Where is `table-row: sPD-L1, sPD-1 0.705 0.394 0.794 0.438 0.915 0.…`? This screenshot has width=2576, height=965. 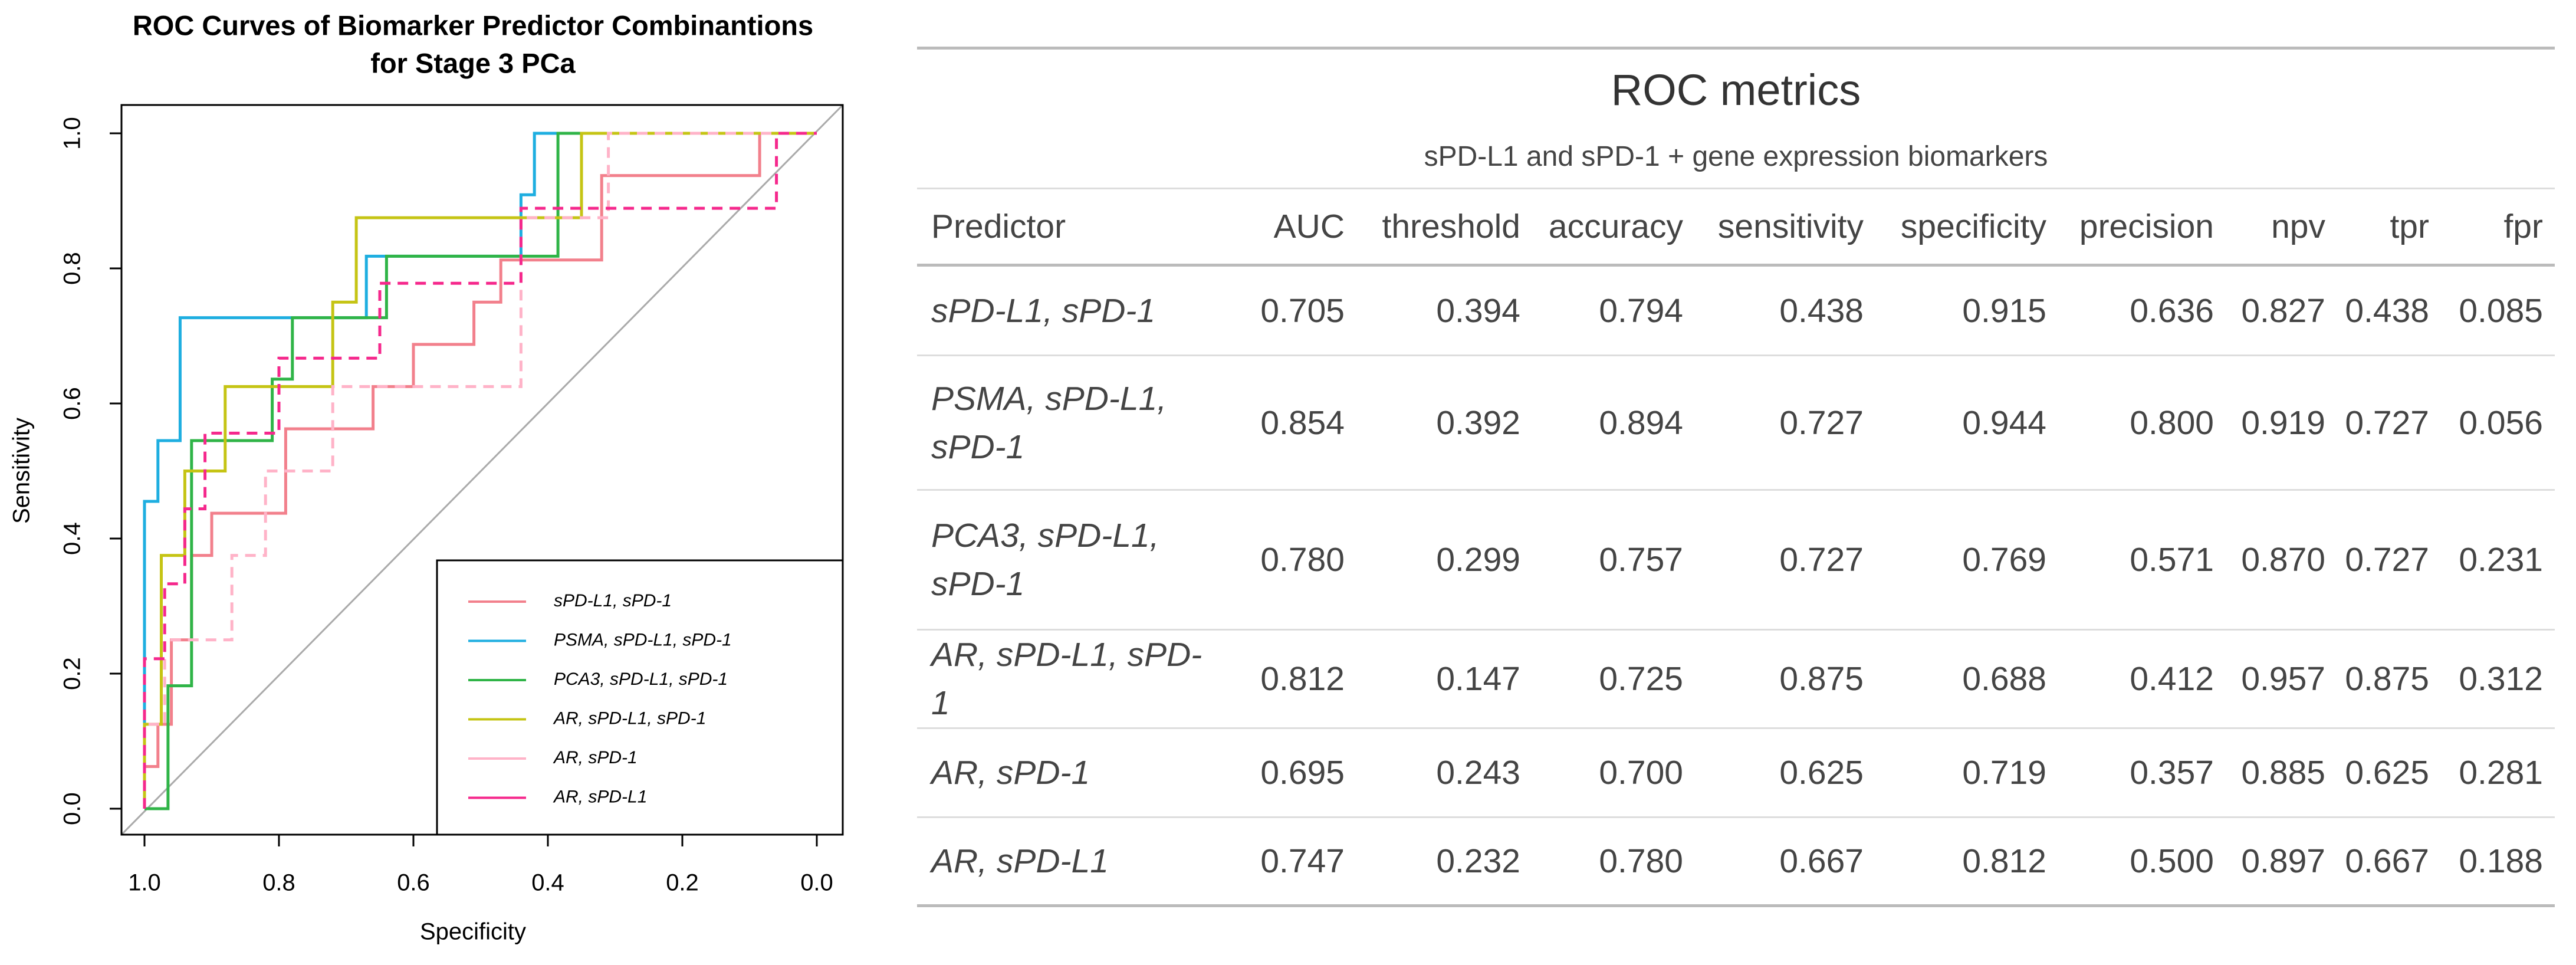
table-row: sPD-L1, sPD-1 0.705 0.394 0.794 0.438 0.915 0.… is located at coordinates (1736, 310).